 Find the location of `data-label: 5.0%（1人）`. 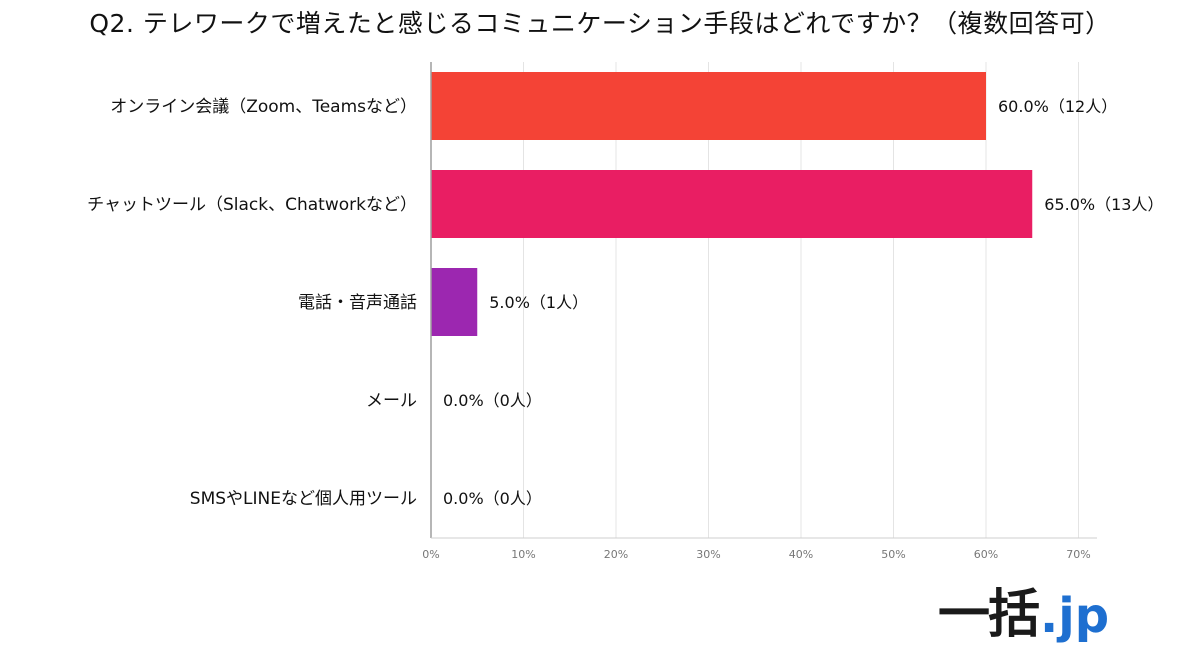

data-label: 5.0%（1人） is located at coordinates (538, 302).